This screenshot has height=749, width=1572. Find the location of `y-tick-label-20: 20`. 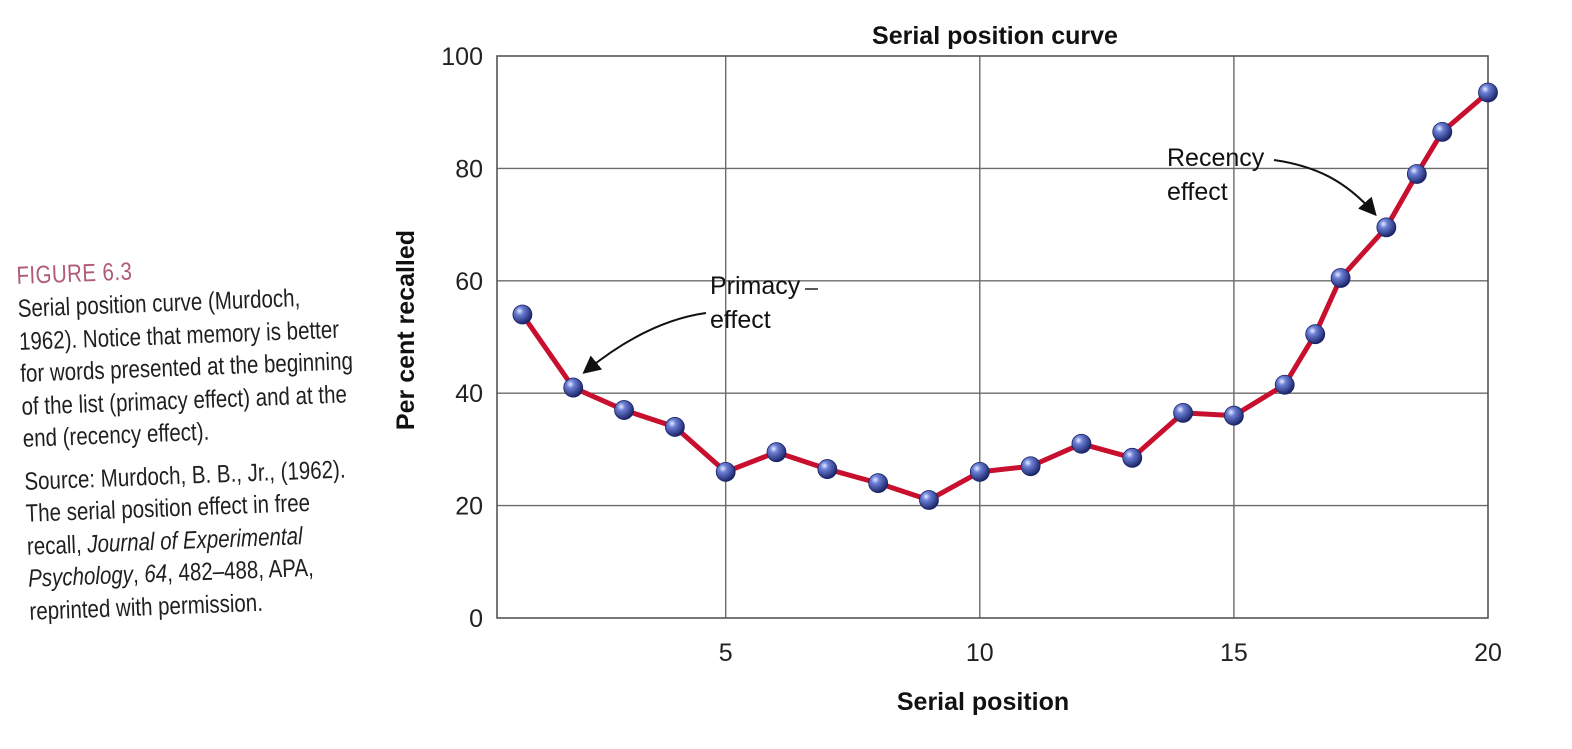

y-tick-label-20: 20 is located at coordinates (469, 507).